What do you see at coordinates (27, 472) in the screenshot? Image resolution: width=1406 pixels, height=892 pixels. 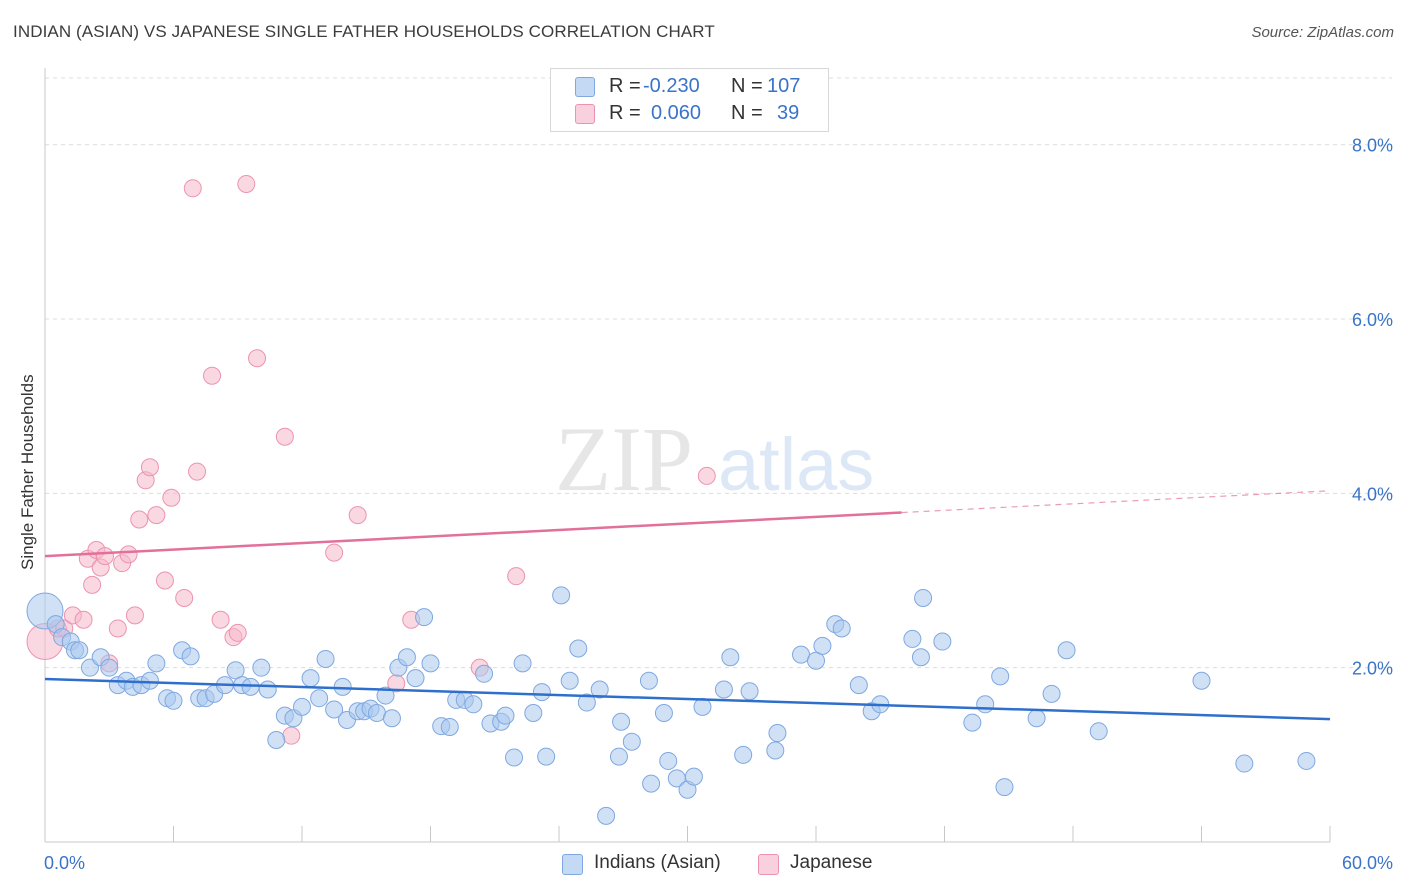 I see `y-axis-label: Single Father Households` at bounding box center [27, 472].